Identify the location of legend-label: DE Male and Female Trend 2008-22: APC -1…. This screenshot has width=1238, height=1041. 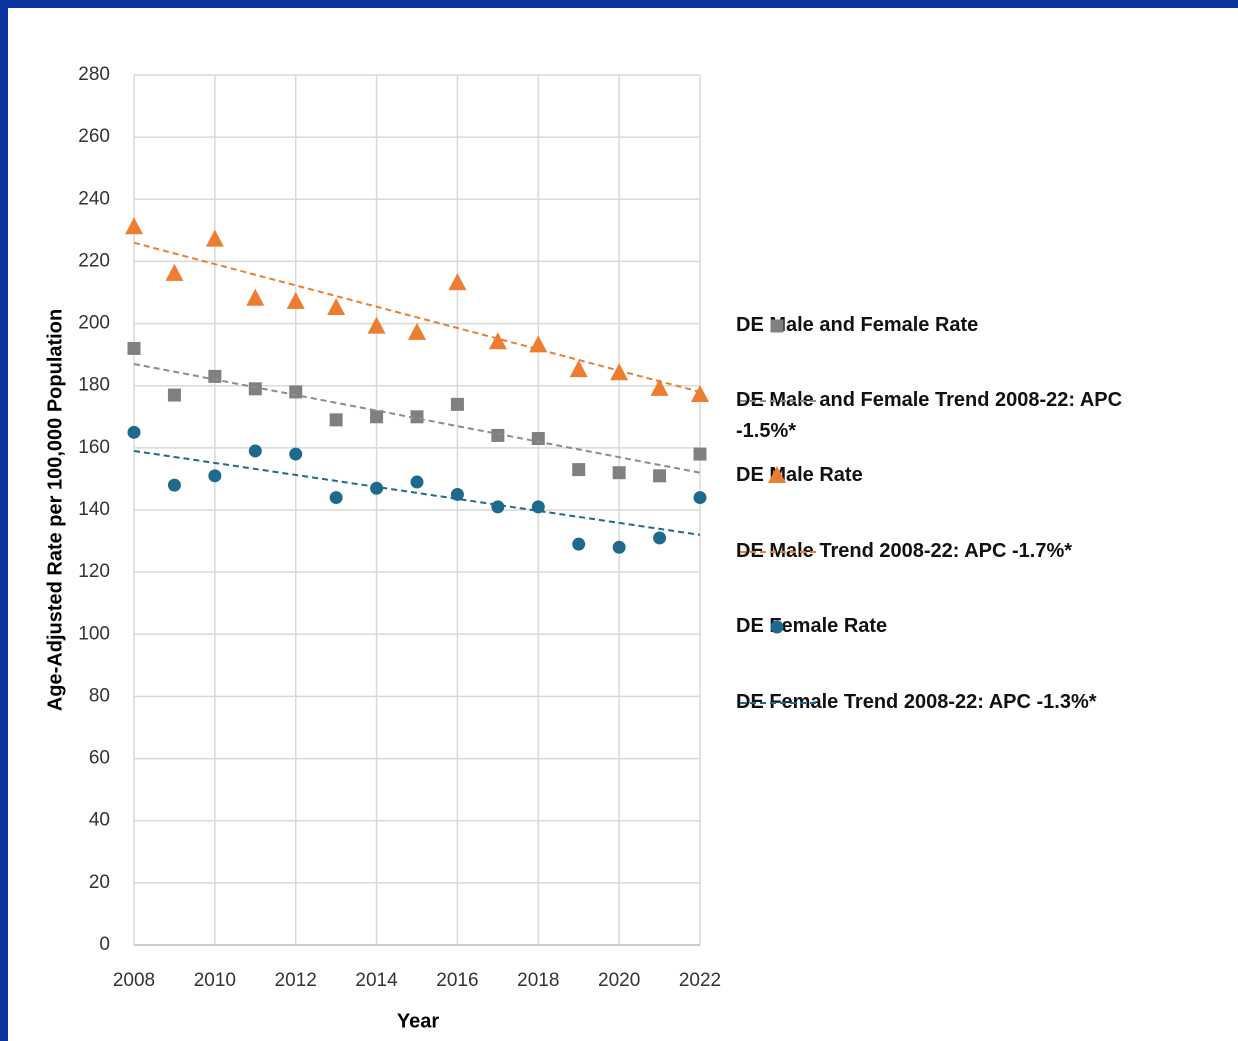
(929, 415).